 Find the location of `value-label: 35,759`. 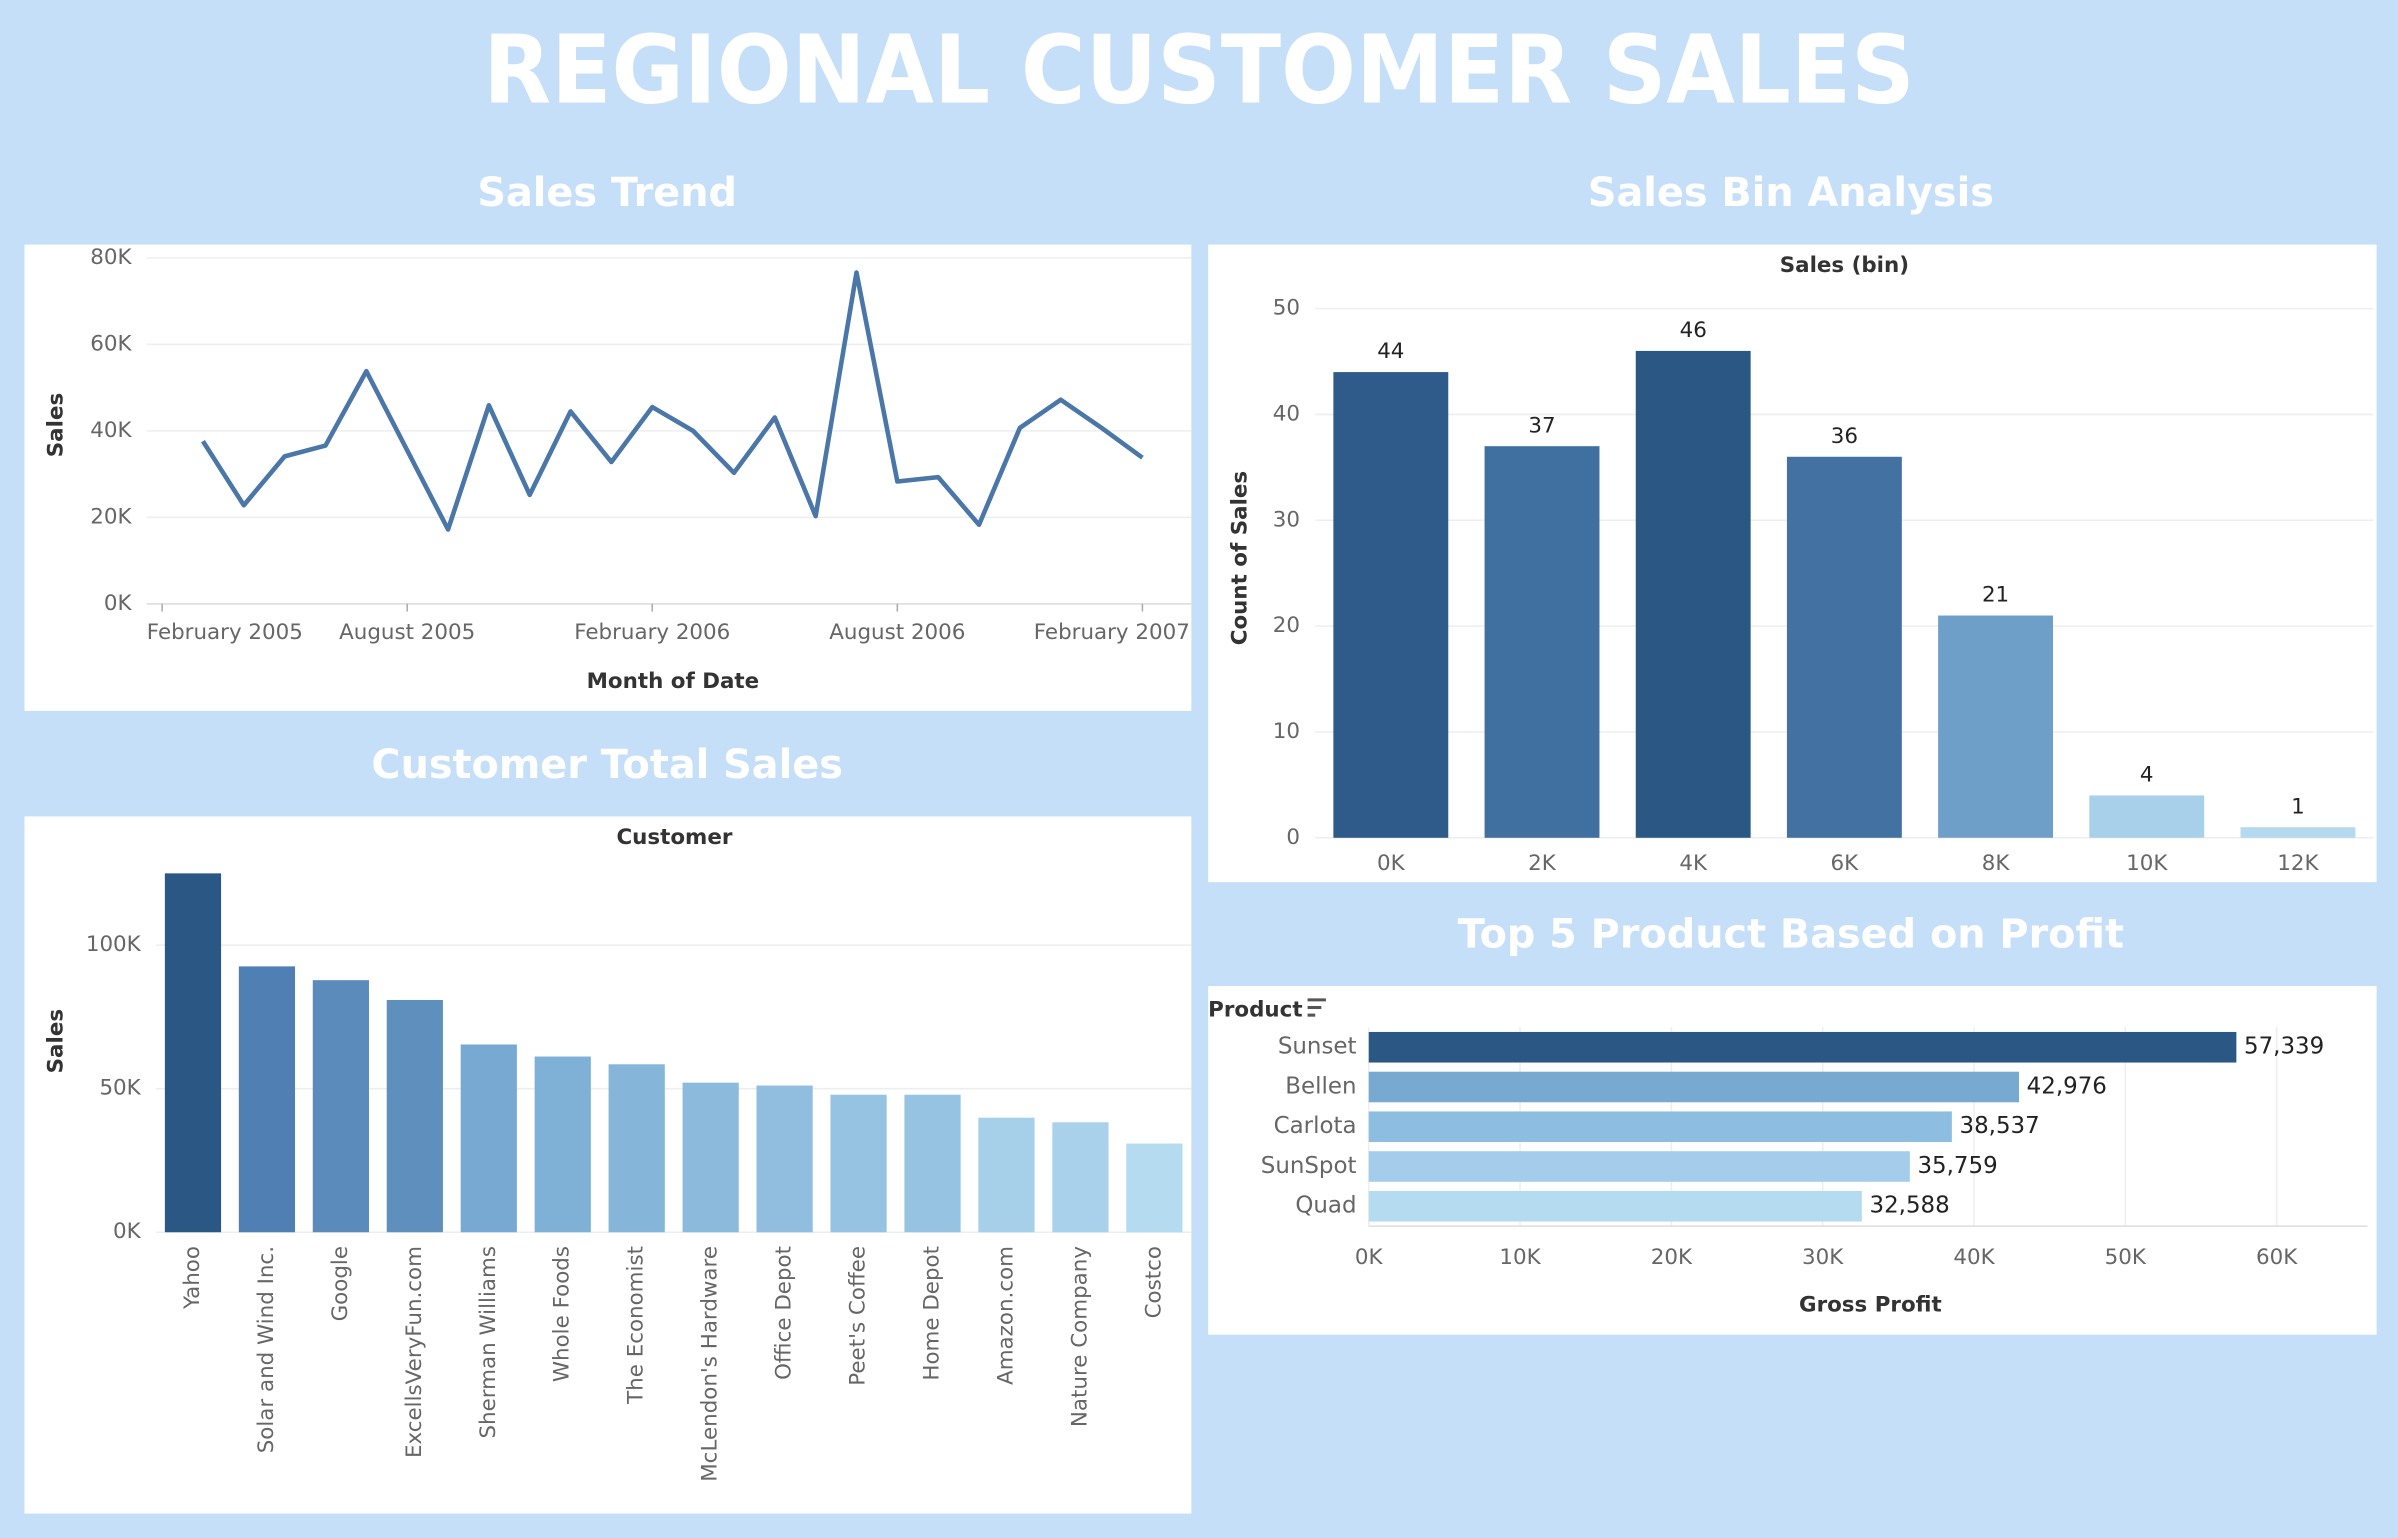

value-label: 35,759 is located at coordinates (1957, 1166).